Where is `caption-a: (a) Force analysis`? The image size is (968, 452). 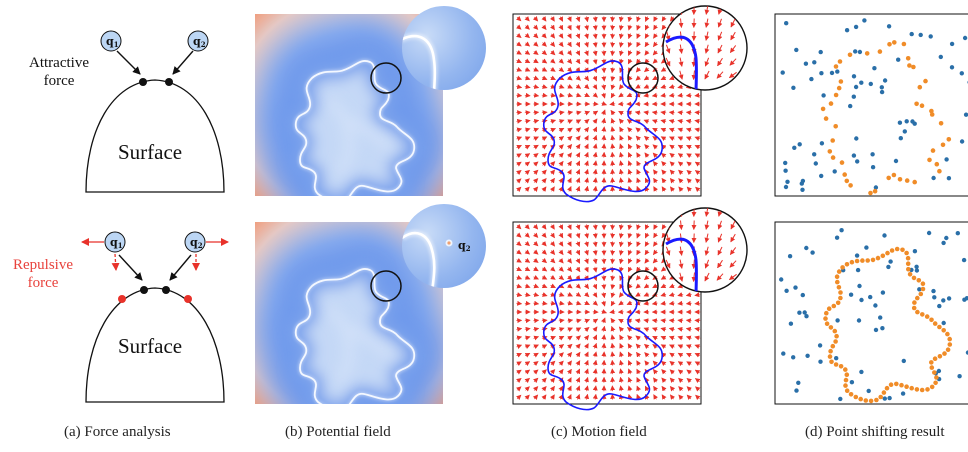 caption-a: (a) Force analysis is located at coordinates (117, 432).